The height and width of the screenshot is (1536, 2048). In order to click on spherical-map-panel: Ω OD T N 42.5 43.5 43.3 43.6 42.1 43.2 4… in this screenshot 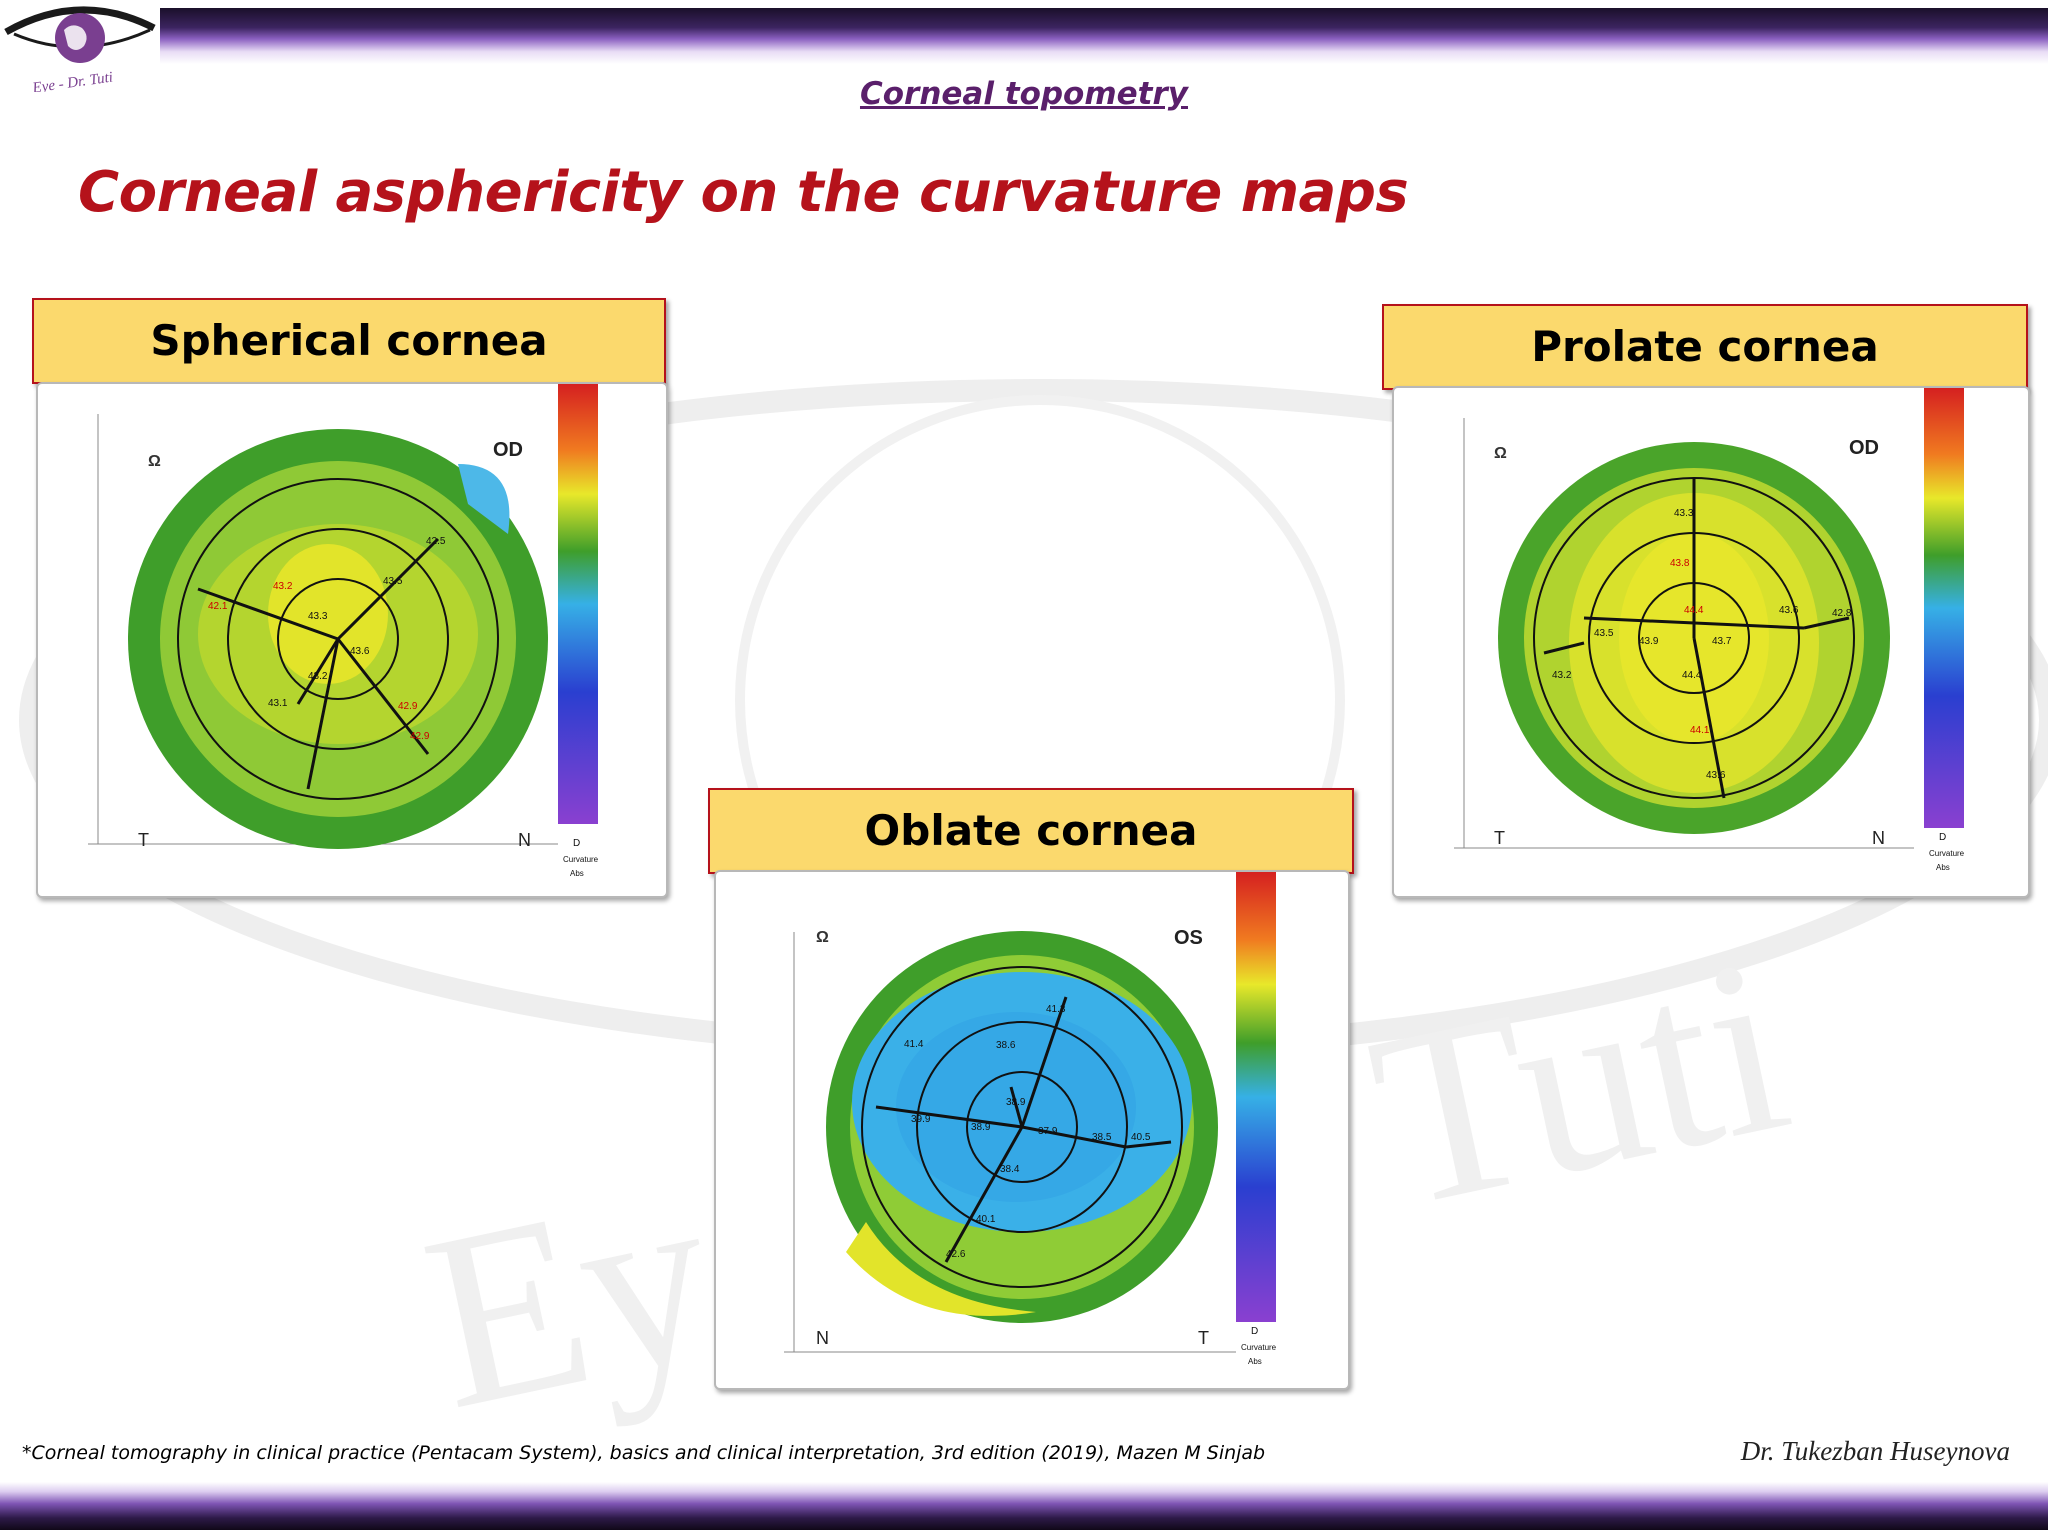, I will do `click(352, 640)`.